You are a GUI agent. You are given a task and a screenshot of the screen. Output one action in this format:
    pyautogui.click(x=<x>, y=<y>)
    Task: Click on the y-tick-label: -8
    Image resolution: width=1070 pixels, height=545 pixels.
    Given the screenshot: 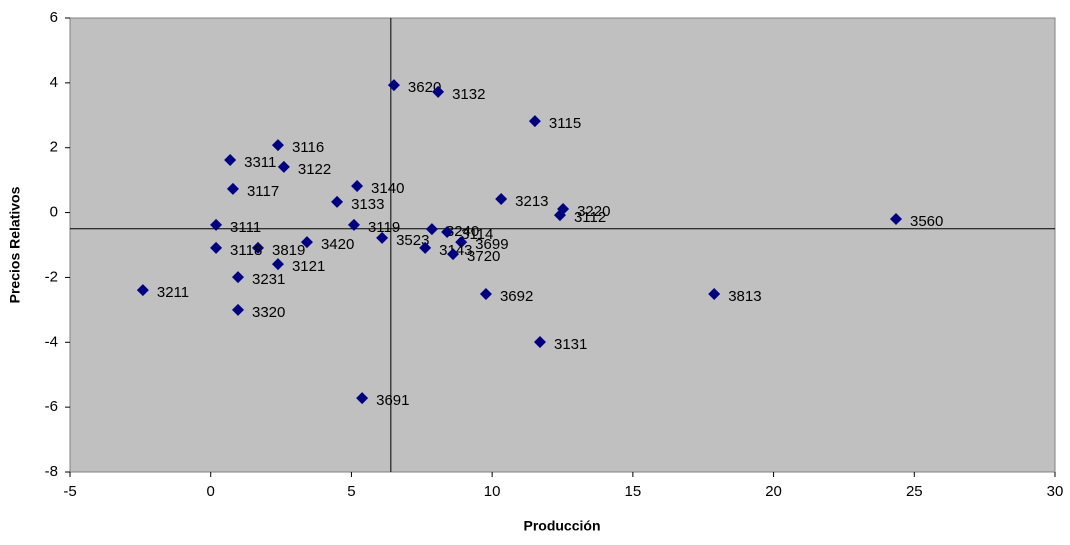 What is the action you would take?
    pyautogui.click(x=51, y=471)
    